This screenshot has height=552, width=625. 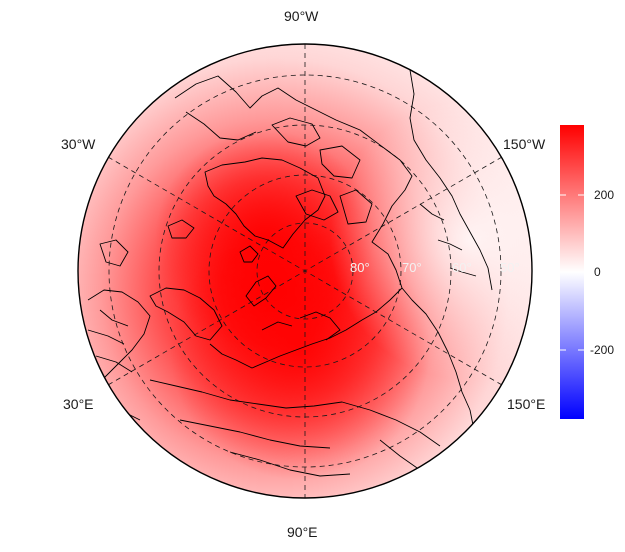 What do you see at coordinates (360, 267) in the screenshot?
I see `lat-label-80: 80°` at bounding box center [360, 267].